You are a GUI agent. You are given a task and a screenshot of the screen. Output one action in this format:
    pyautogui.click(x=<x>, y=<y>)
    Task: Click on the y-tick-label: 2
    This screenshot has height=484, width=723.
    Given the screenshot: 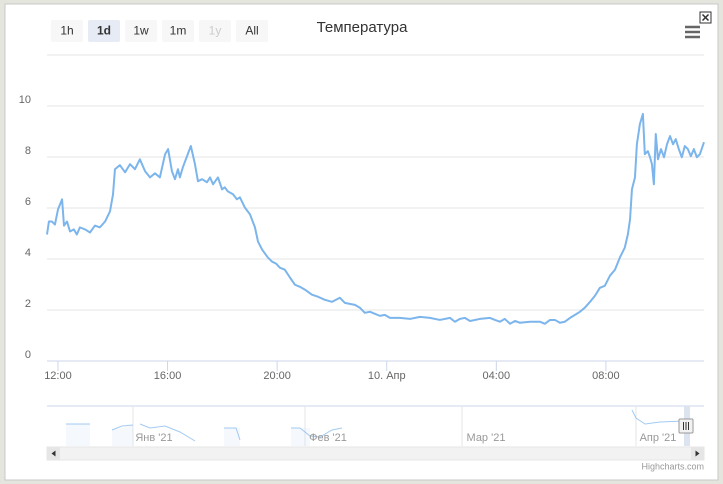 What is the action you would take?
    pyautogui.click(x=28, y=304)
    